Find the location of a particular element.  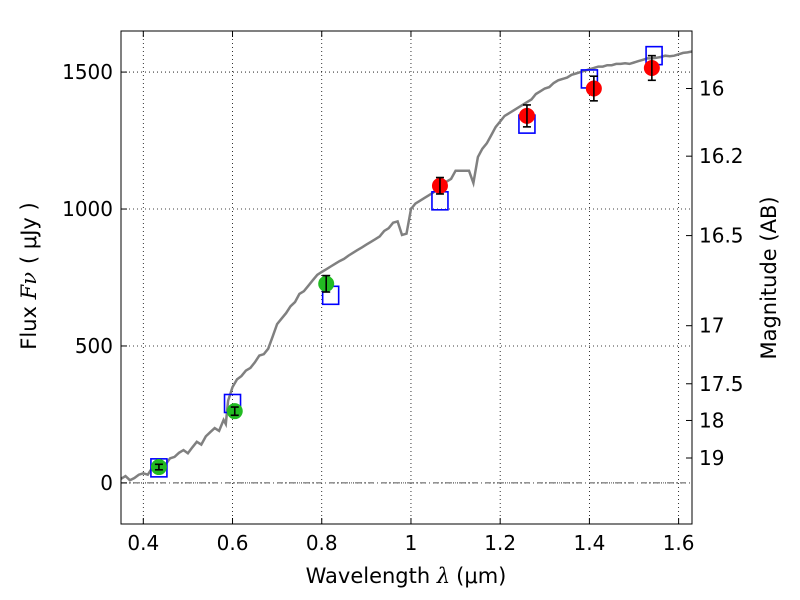

x-axis-label: Wavelength λ (μm) is located at coordinates (406, 576).